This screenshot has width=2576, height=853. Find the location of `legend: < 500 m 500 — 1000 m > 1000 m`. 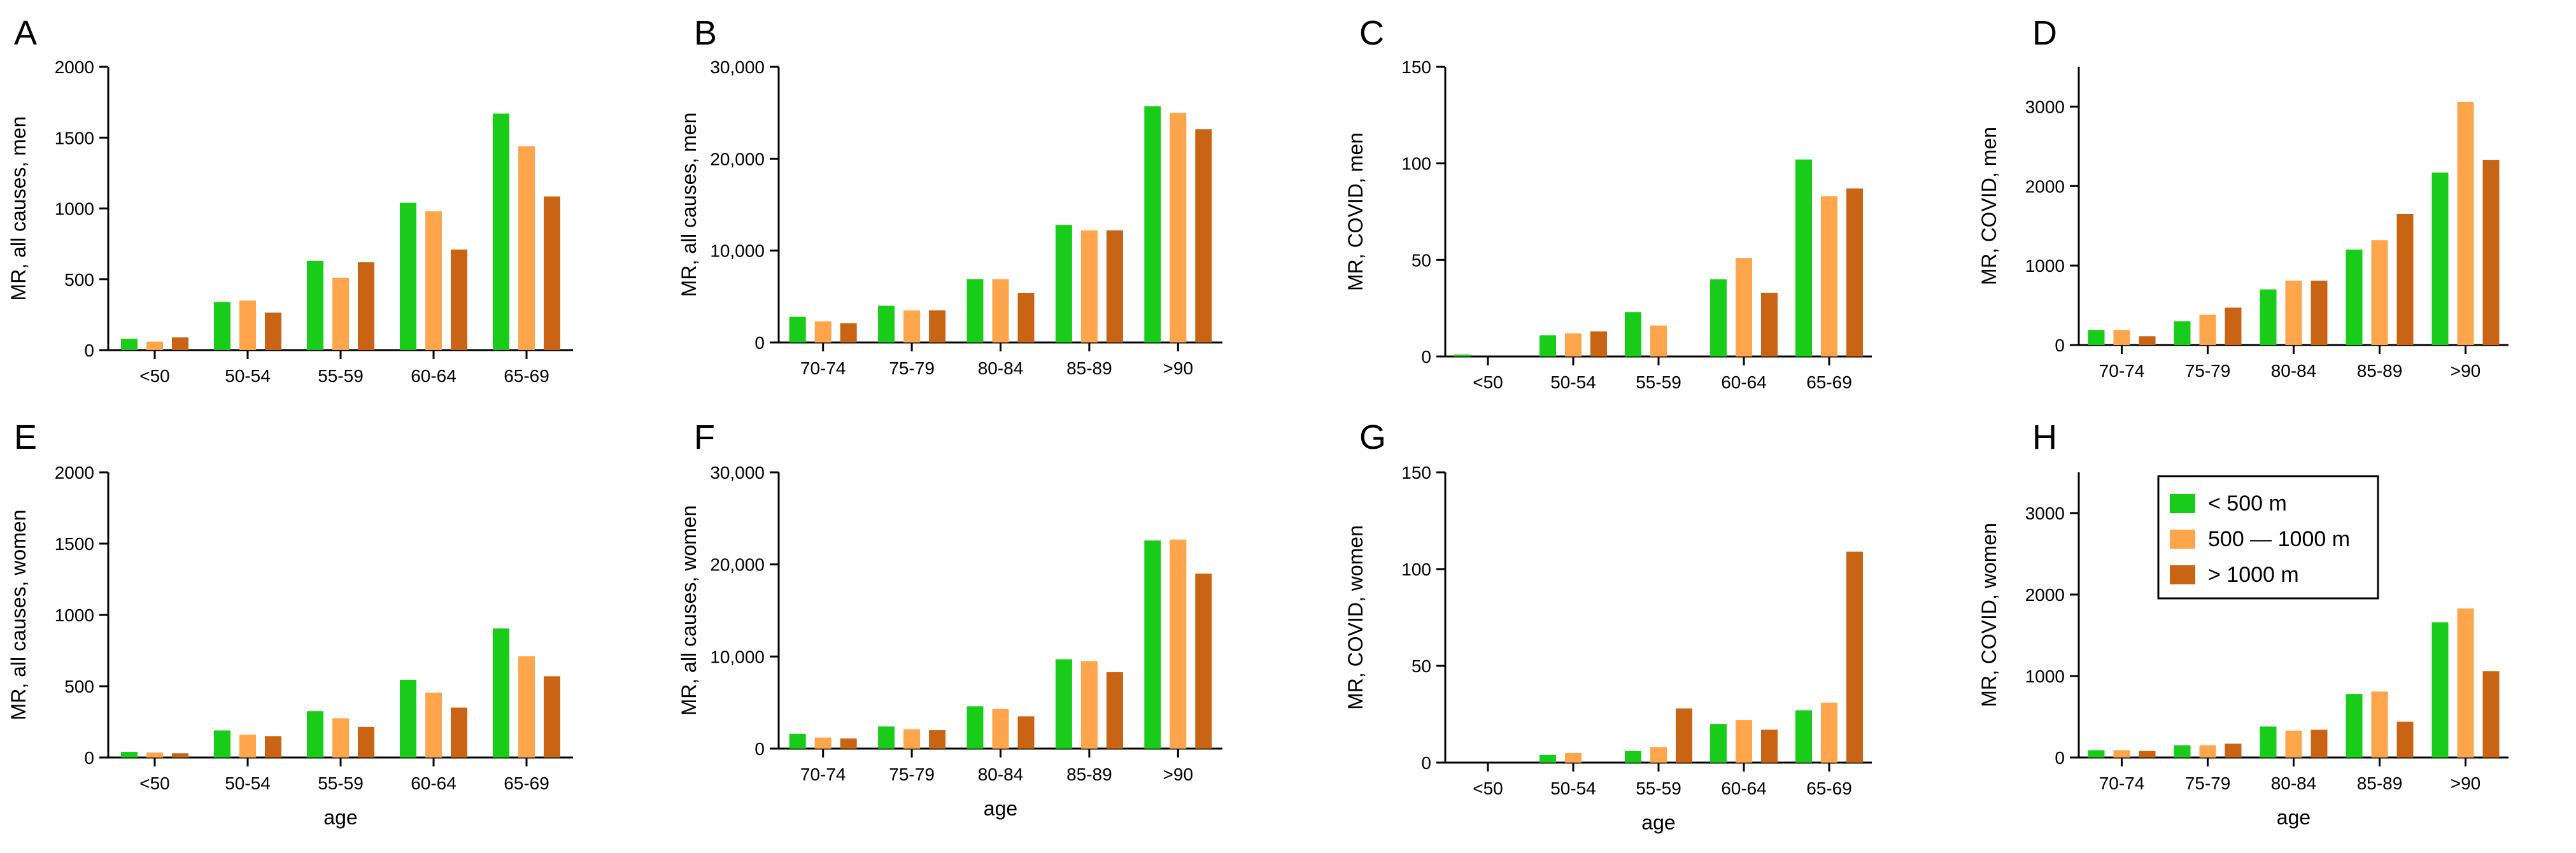

legend: < 500 m 500 — 1000 m > 1000 m is located at coordinates (2268, 538).